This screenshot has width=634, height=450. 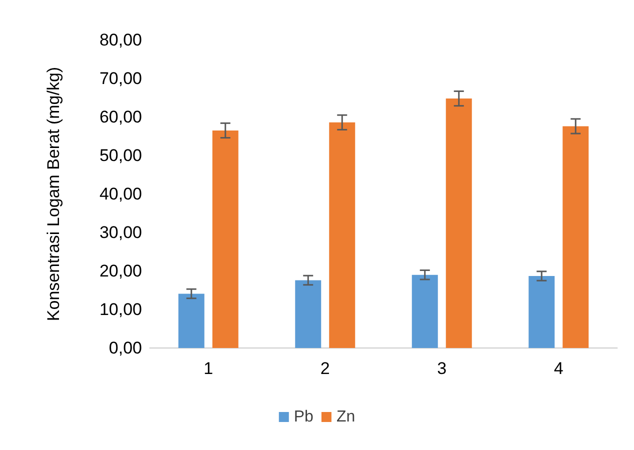 What do you see at coordinates (346, 417) in the screenshot?
I see `legend-label: Zn` at bounding box center [346, 417].